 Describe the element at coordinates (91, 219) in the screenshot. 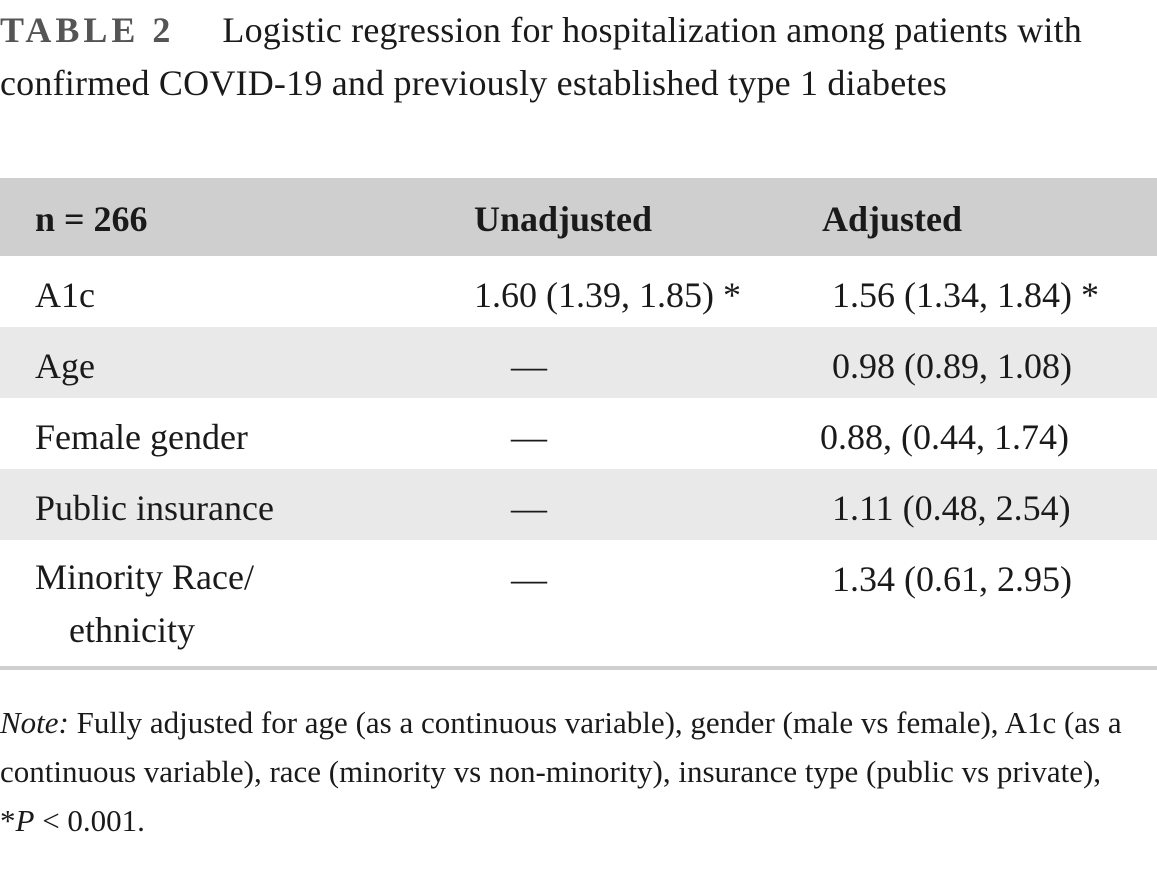

I see `header-sample-size: n = 266` at that location.